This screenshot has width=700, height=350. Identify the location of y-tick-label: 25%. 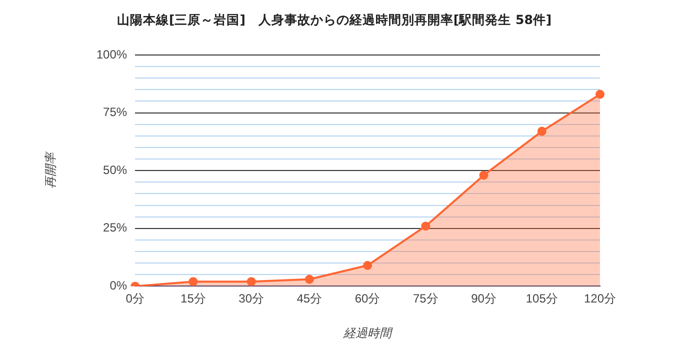
(115, 227).